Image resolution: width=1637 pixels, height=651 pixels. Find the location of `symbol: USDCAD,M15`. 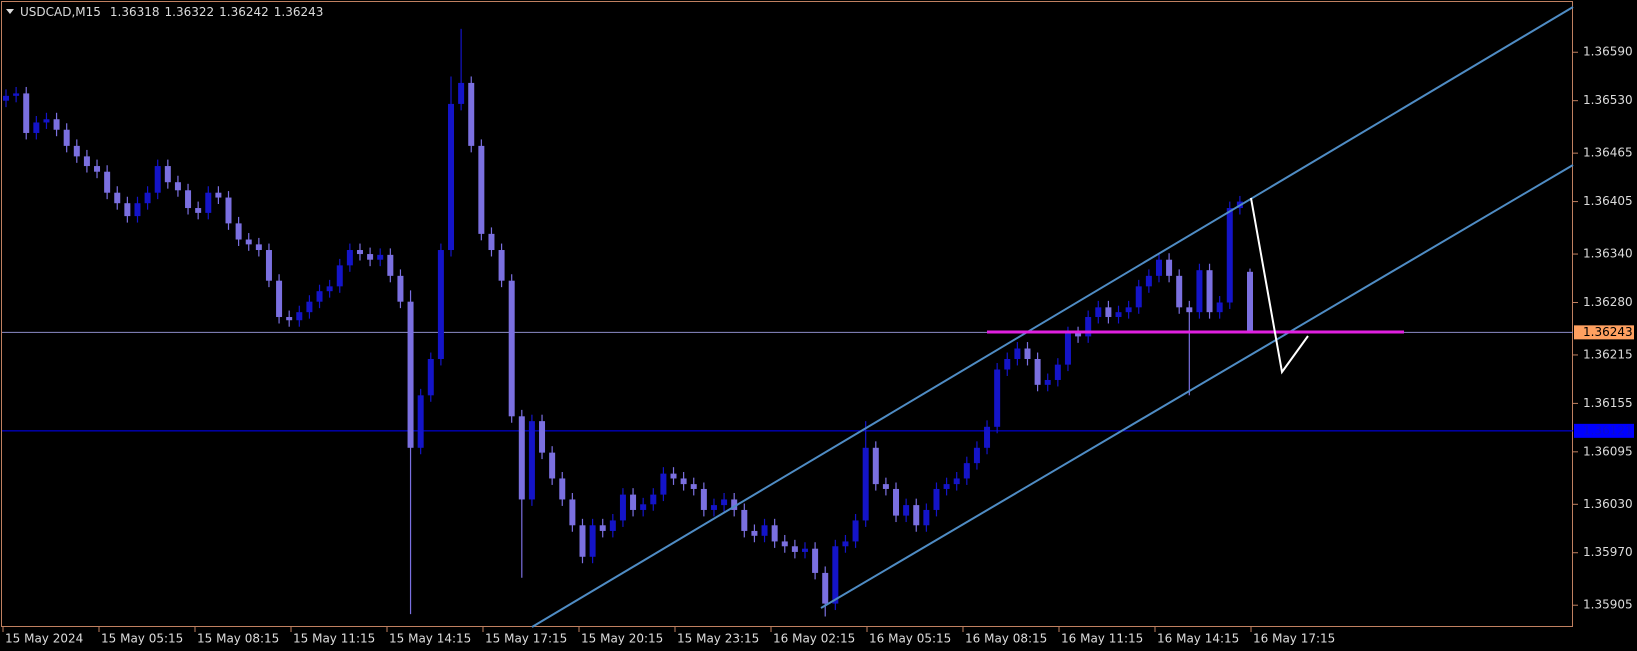

symbol: USDCAD,M15 is located at coordinates (60, 12).